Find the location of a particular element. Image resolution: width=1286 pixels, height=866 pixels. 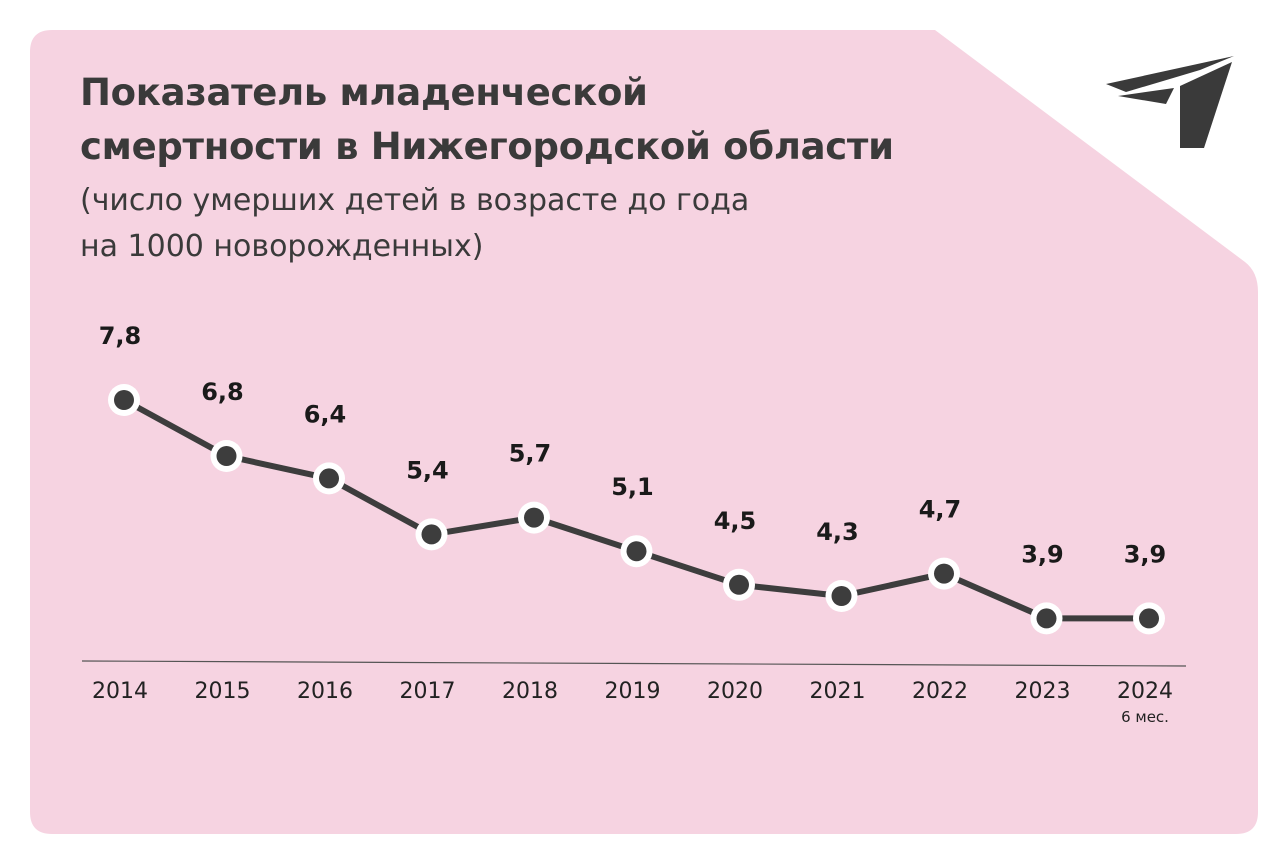

data-label: 7,8 is located at coordinates (120, 336).